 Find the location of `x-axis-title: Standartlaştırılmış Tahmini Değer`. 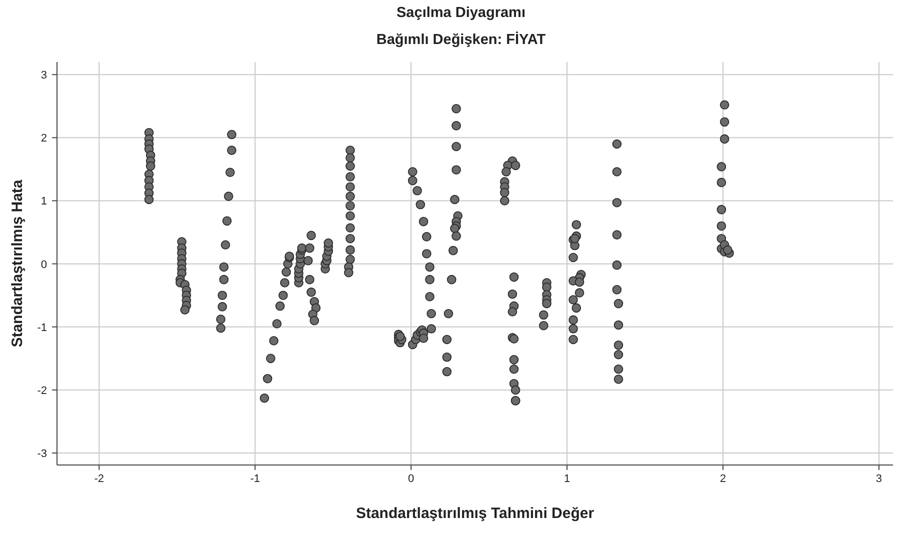

x-axis-title: Standartlaştırılmış Tahmini Değer is located at coordinates (475, 513).